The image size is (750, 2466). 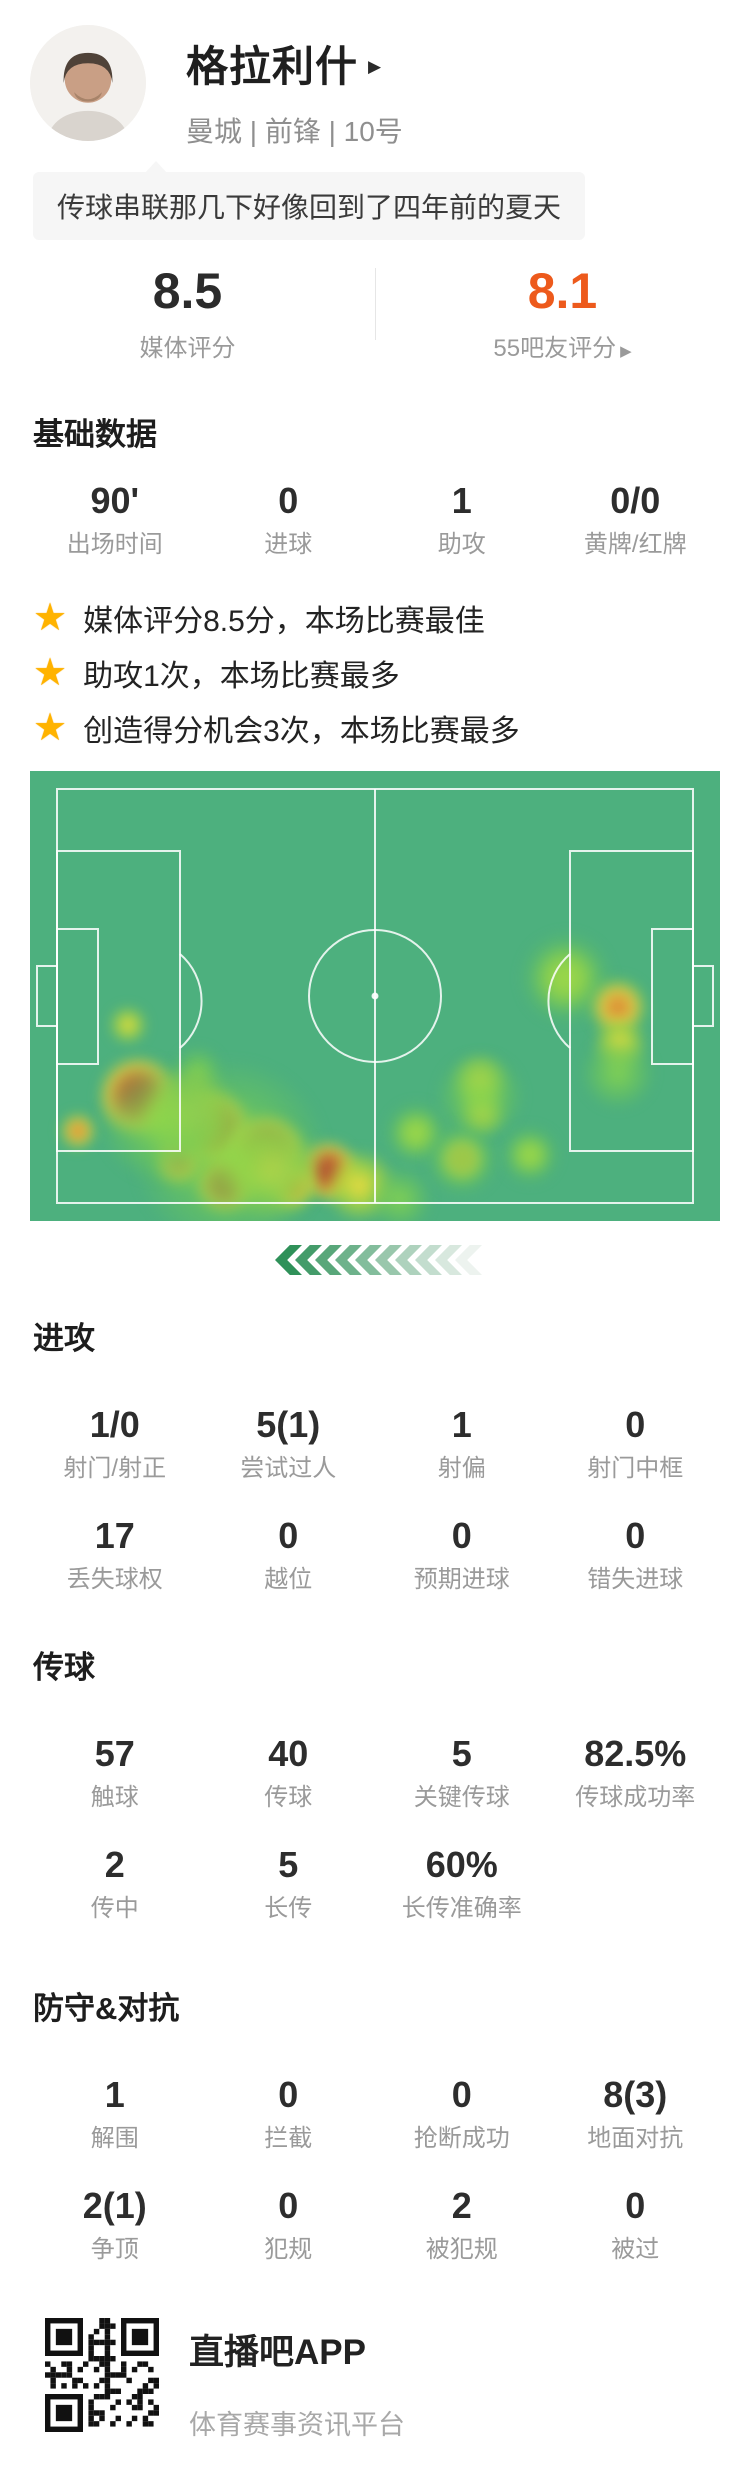 What do you see at coordinates (115, 1883) in the screenshot?
I see `stat-cell: 2 传中` at bounding box center [115, 1883].